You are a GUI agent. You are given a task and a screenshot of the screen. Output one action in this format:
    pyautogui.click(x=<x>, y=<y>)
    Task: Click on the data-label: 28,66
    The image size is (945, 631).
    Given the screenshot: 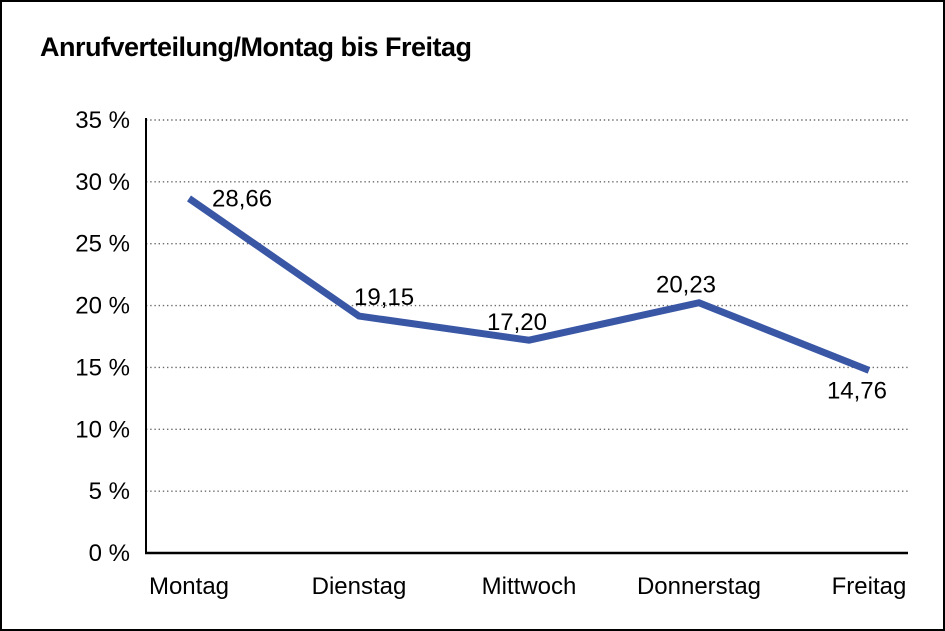 What is the action you would take?
    pyautogui.click(x=242, y=198)
    